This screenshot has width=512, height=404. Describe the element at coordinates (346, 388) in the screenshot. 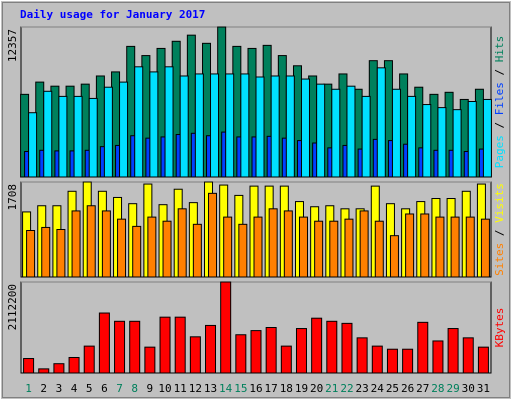

I see `x-tick-label: 22` at that location.